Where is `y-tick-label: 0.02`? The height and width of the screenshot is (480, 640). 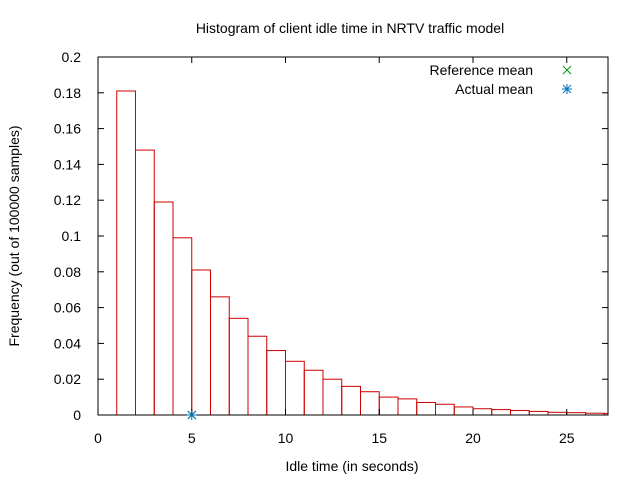 y-tick-label: 0.02 is located at coordinates (67, 379).